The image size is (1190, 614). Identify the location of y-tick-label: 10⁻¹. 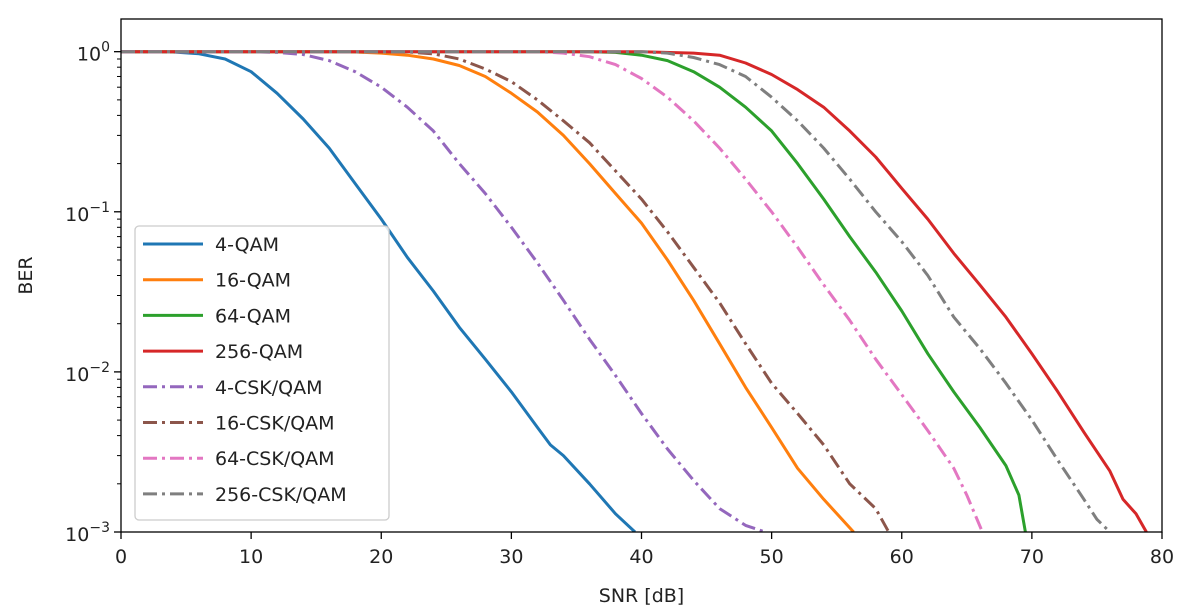
(87, 213).